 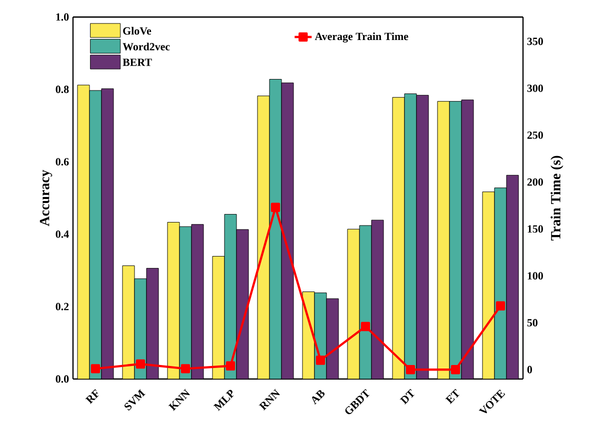 What do you see at coordinates (529, 370) in the screenshot?
I see `y2-tick-label: 0` at bounding box center [529, 370].